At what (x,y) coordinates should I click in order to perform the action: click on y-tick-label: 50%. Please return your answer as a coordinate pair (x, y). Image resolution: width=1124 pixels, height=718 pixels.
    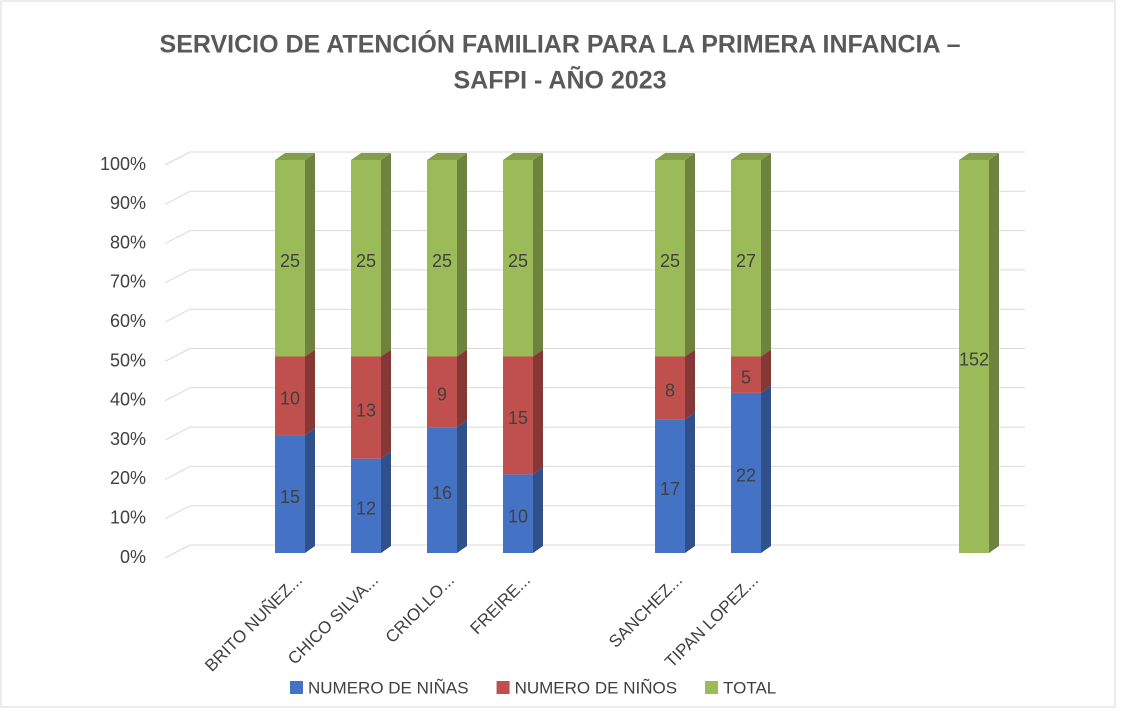
    Looking at the image, I should click on (128, 360).